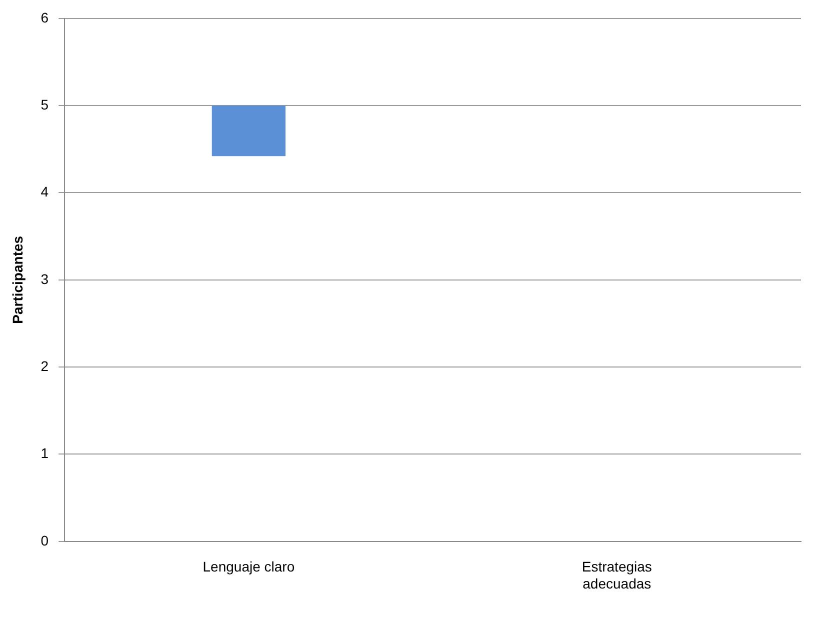 This screenshot has width=817, height=617. I want to click on y-tick-label: 2, so click(44, 366).